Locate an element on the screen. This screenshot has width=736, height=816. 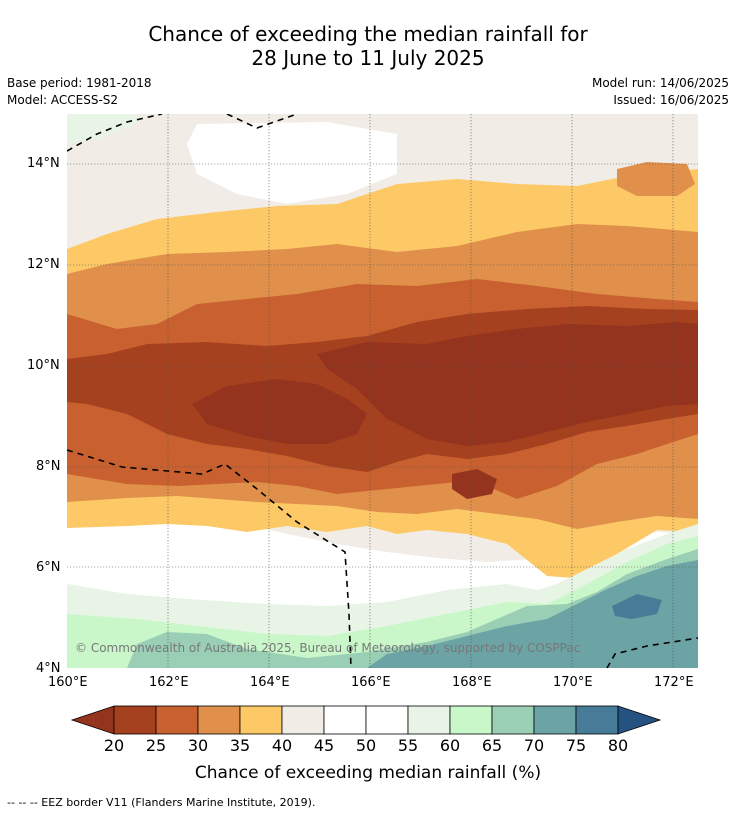
colorbar-title: Chance of exceeding median rainfall (%) is located at coordinates (368, 773).